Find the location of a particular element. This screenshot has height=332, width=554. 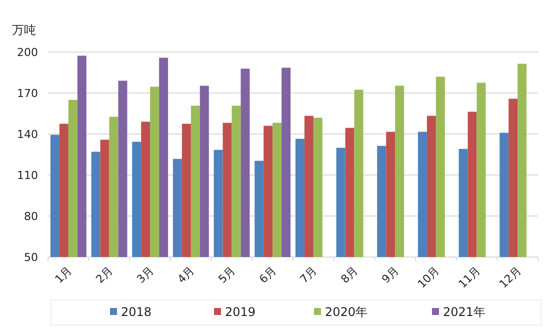

x-tick-label: 9月 is located at coordinates (390, 275).